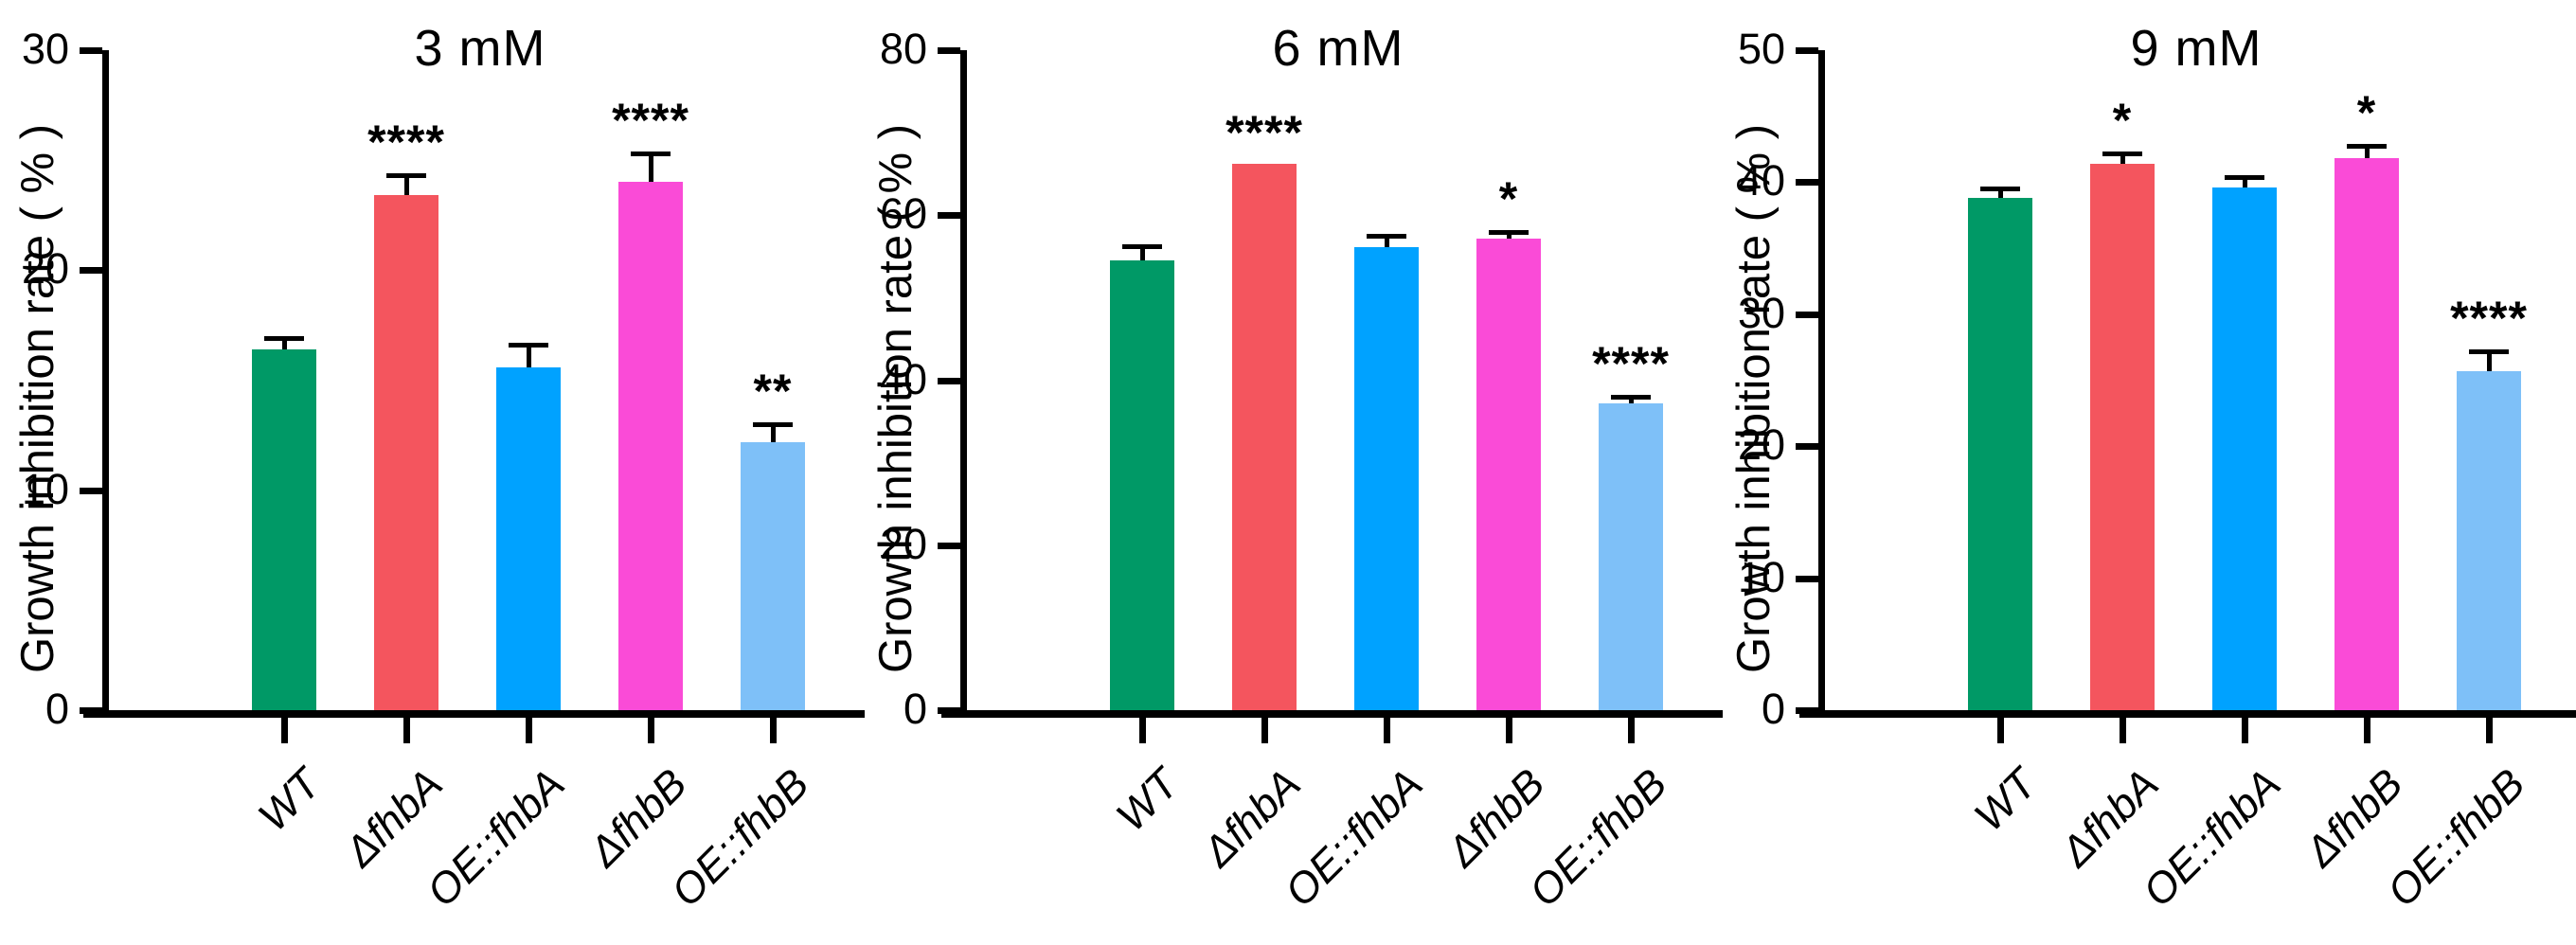 Image resolution: width=2576 pixels, height=945 pixels. Describe the element at coordinates (45, 49) in the screenshot. I see `y-axis-tick-label: 30` at that location.